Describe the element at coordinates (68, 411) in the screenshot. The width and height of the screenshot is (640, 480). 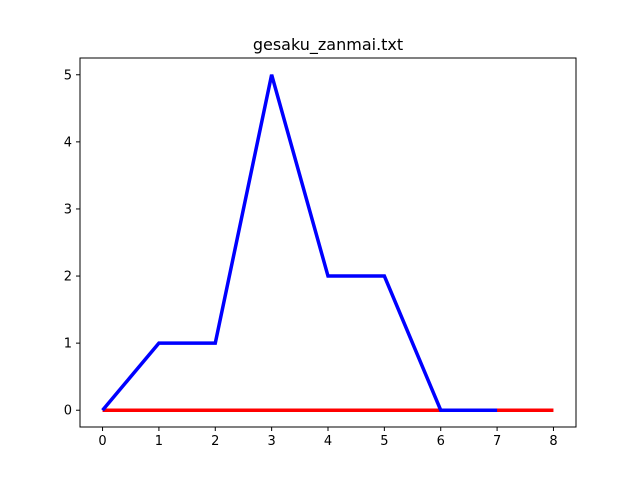
I see `y-tick-label: 0` at that location.